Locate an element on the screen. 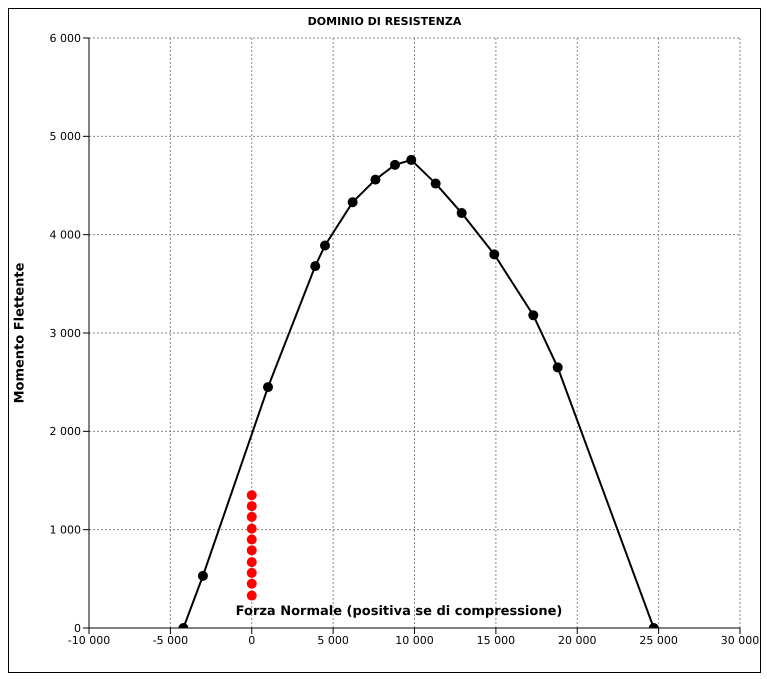  x-tick-label: 25 000 is located at coordinates (658, 640).